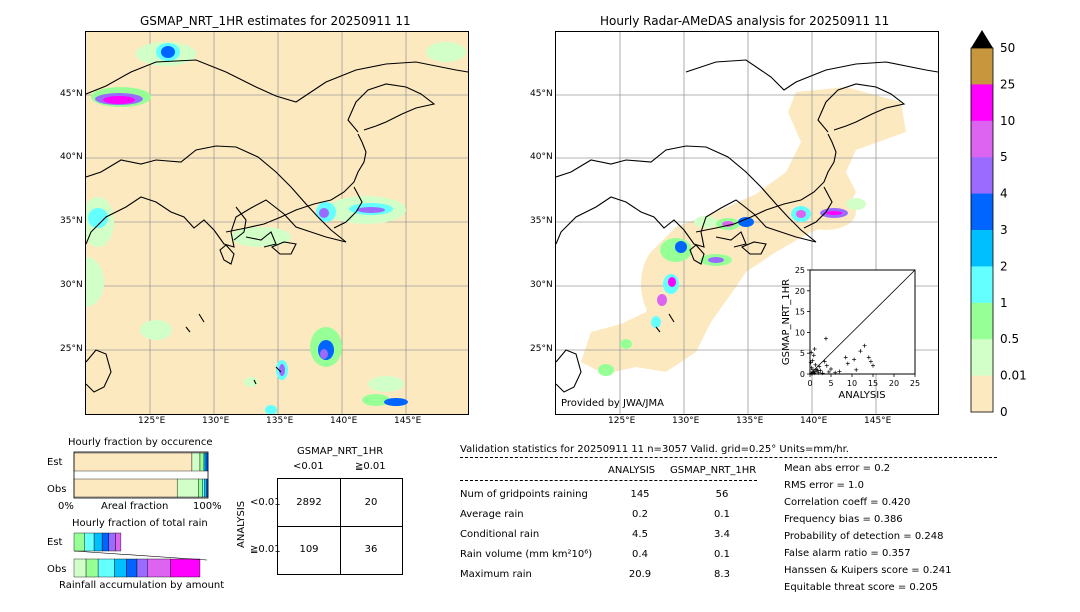 The image size is (1080, 612). What do you see at coordinates (309, 549) in the screenshot?
I see `contingency-cell: 109` at bounding box center [309, 549].